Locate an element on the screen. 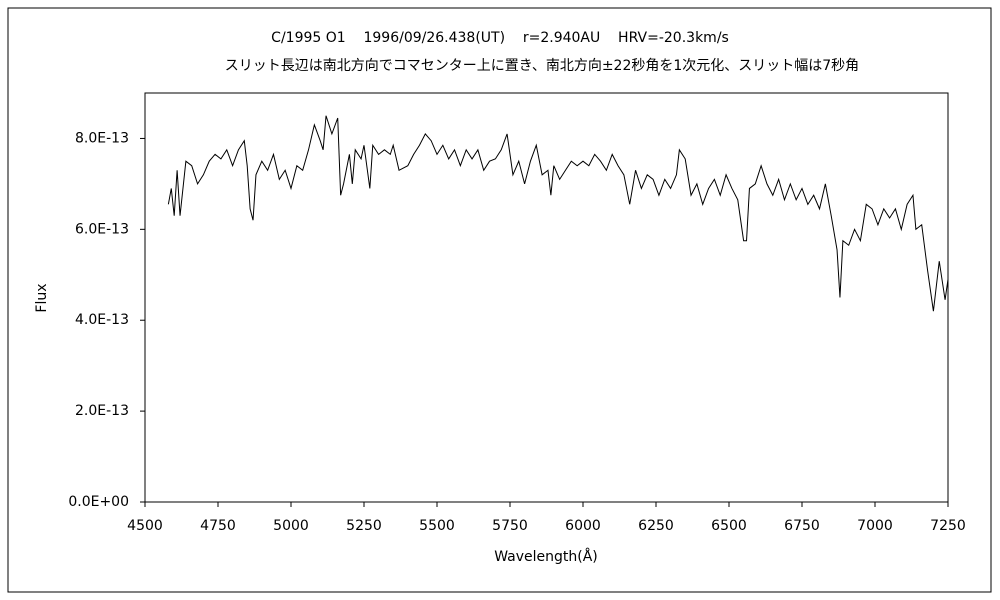 The image size is (1000, 600). y-tick-label: 8.0E-13 is located at coordinates (102, 138).